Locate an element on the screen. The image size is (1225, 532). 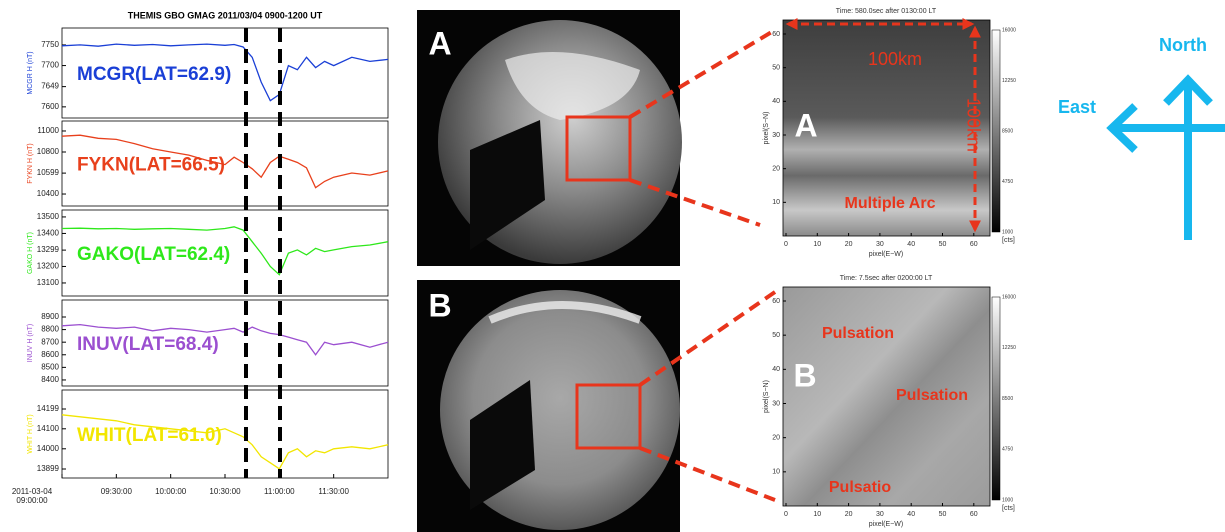
station-label: GAKO(LAT=62.4) is located at coordinates (153, 254).